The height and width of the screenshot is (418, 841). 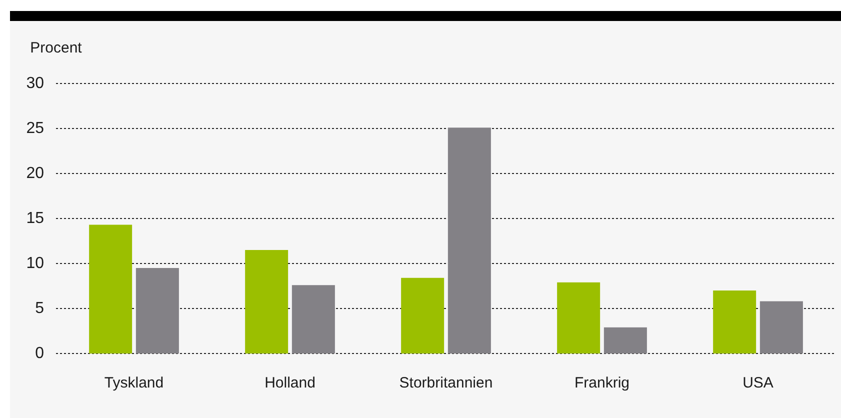 I want to click on y-axis-title: Procent, so click(x=56, y=48).